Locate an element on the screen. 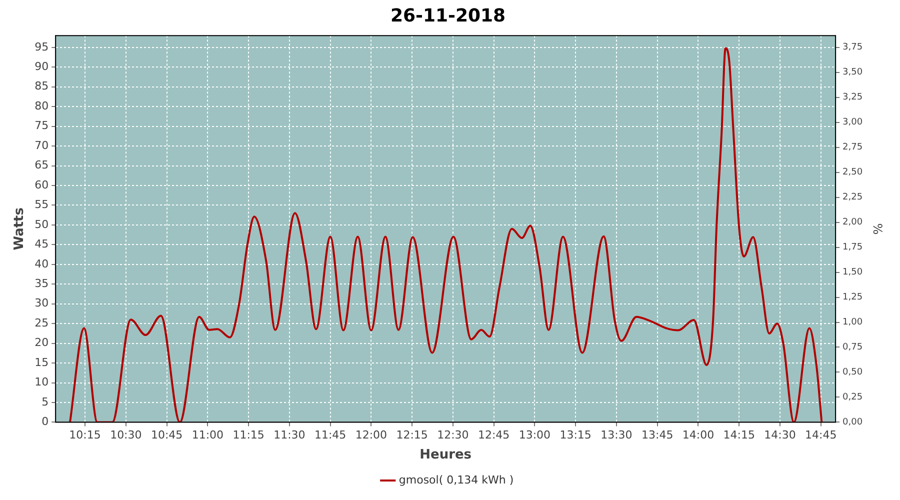  x-tick-label: 13:45 is located at coordinates (657, 435).